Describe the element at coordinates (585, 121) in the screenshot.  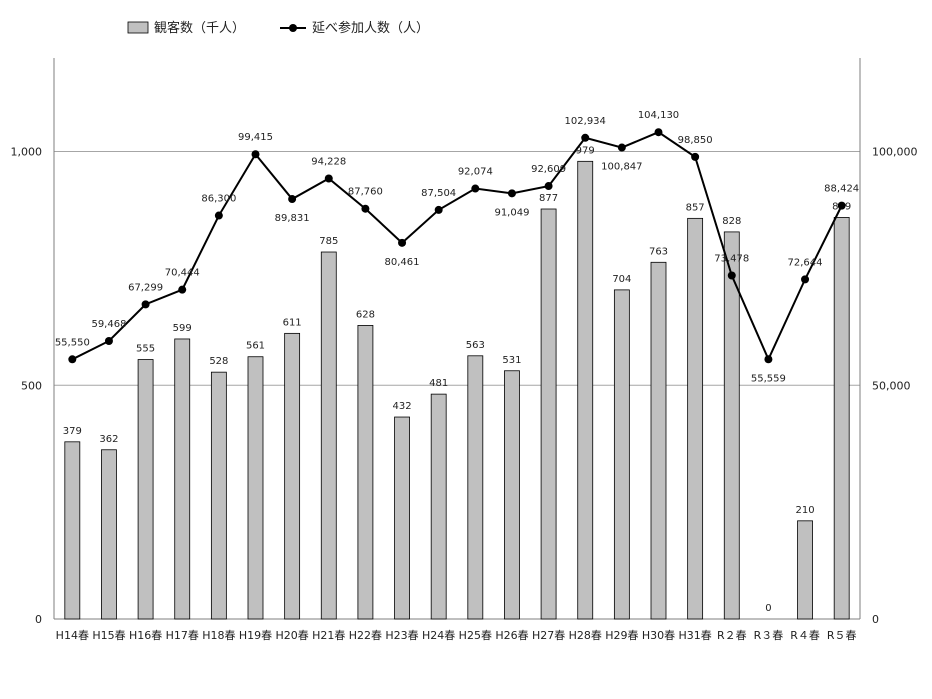
I see `line-data-label: 102,934` at that location.